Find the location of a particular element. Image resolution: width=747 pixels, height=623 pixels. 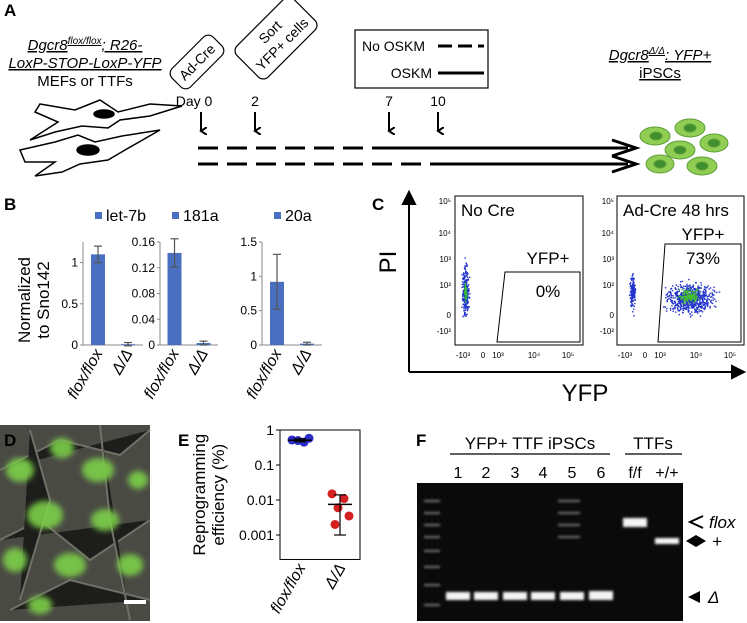

y-tick-label: 10⁴ is located at coordinates (608, 233).